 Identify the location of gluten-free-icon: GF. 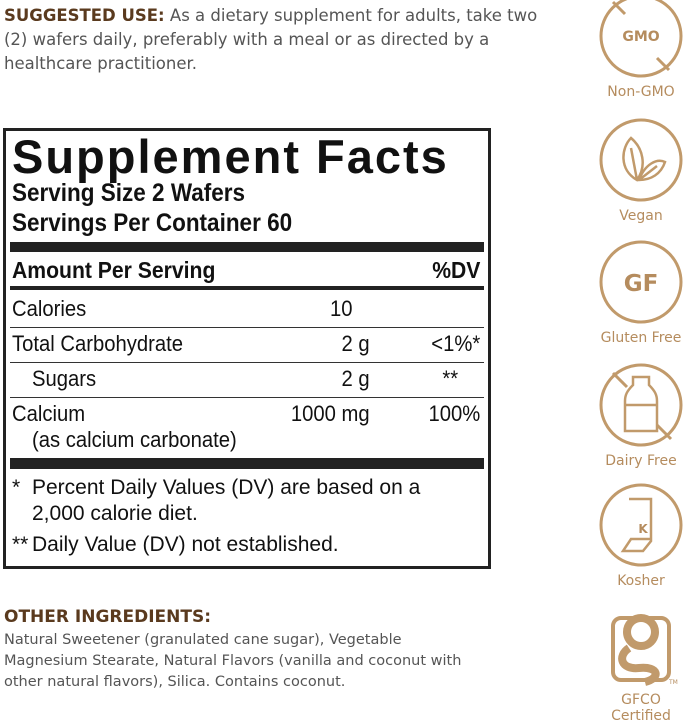
(641, 282).